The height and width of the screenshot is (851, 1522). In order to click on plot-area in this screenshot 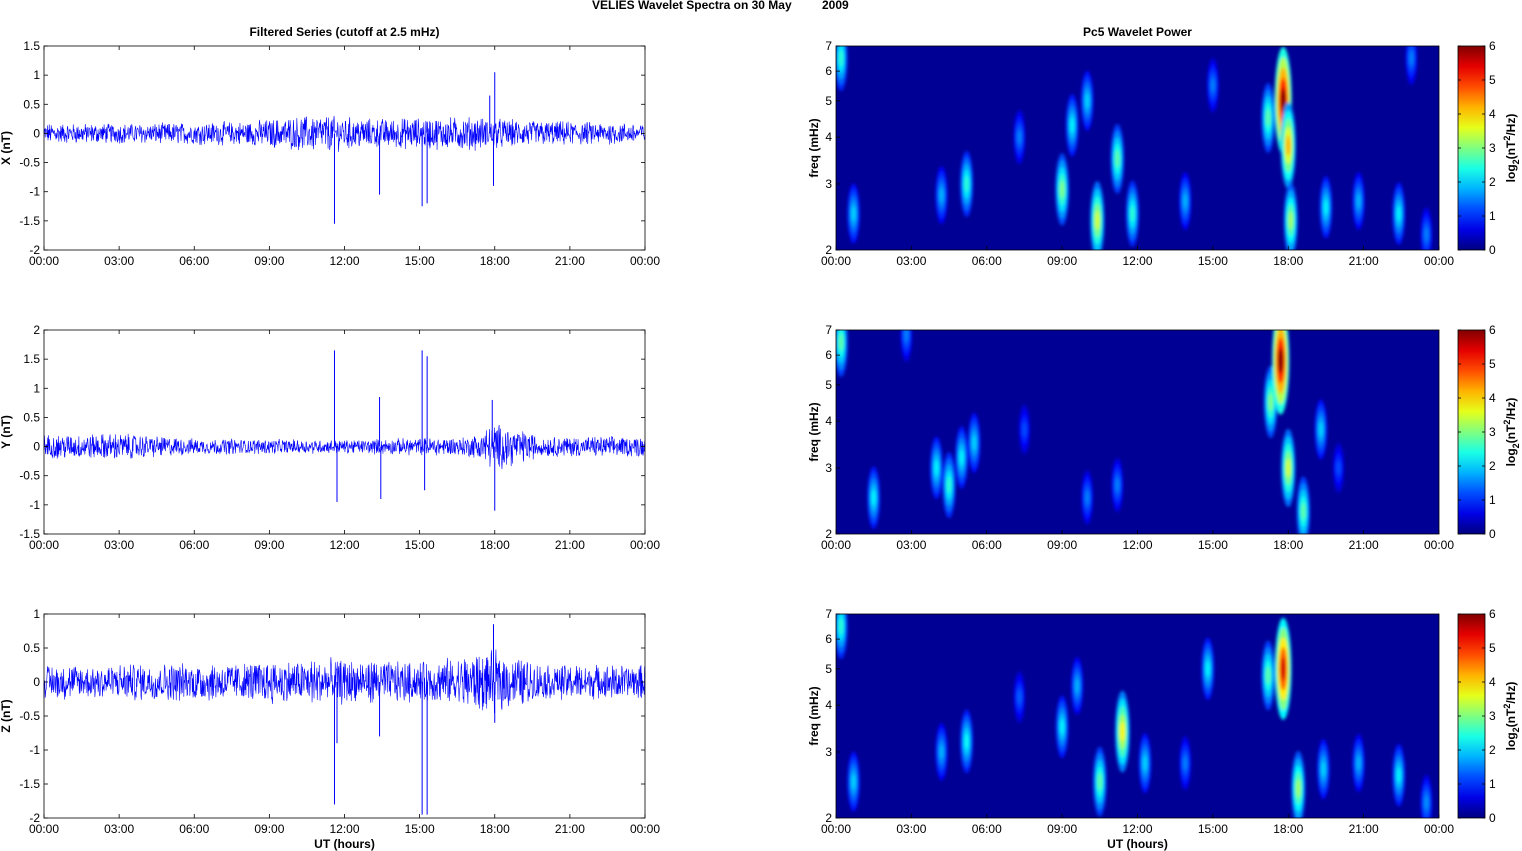, I will do `click(344, 716)`.